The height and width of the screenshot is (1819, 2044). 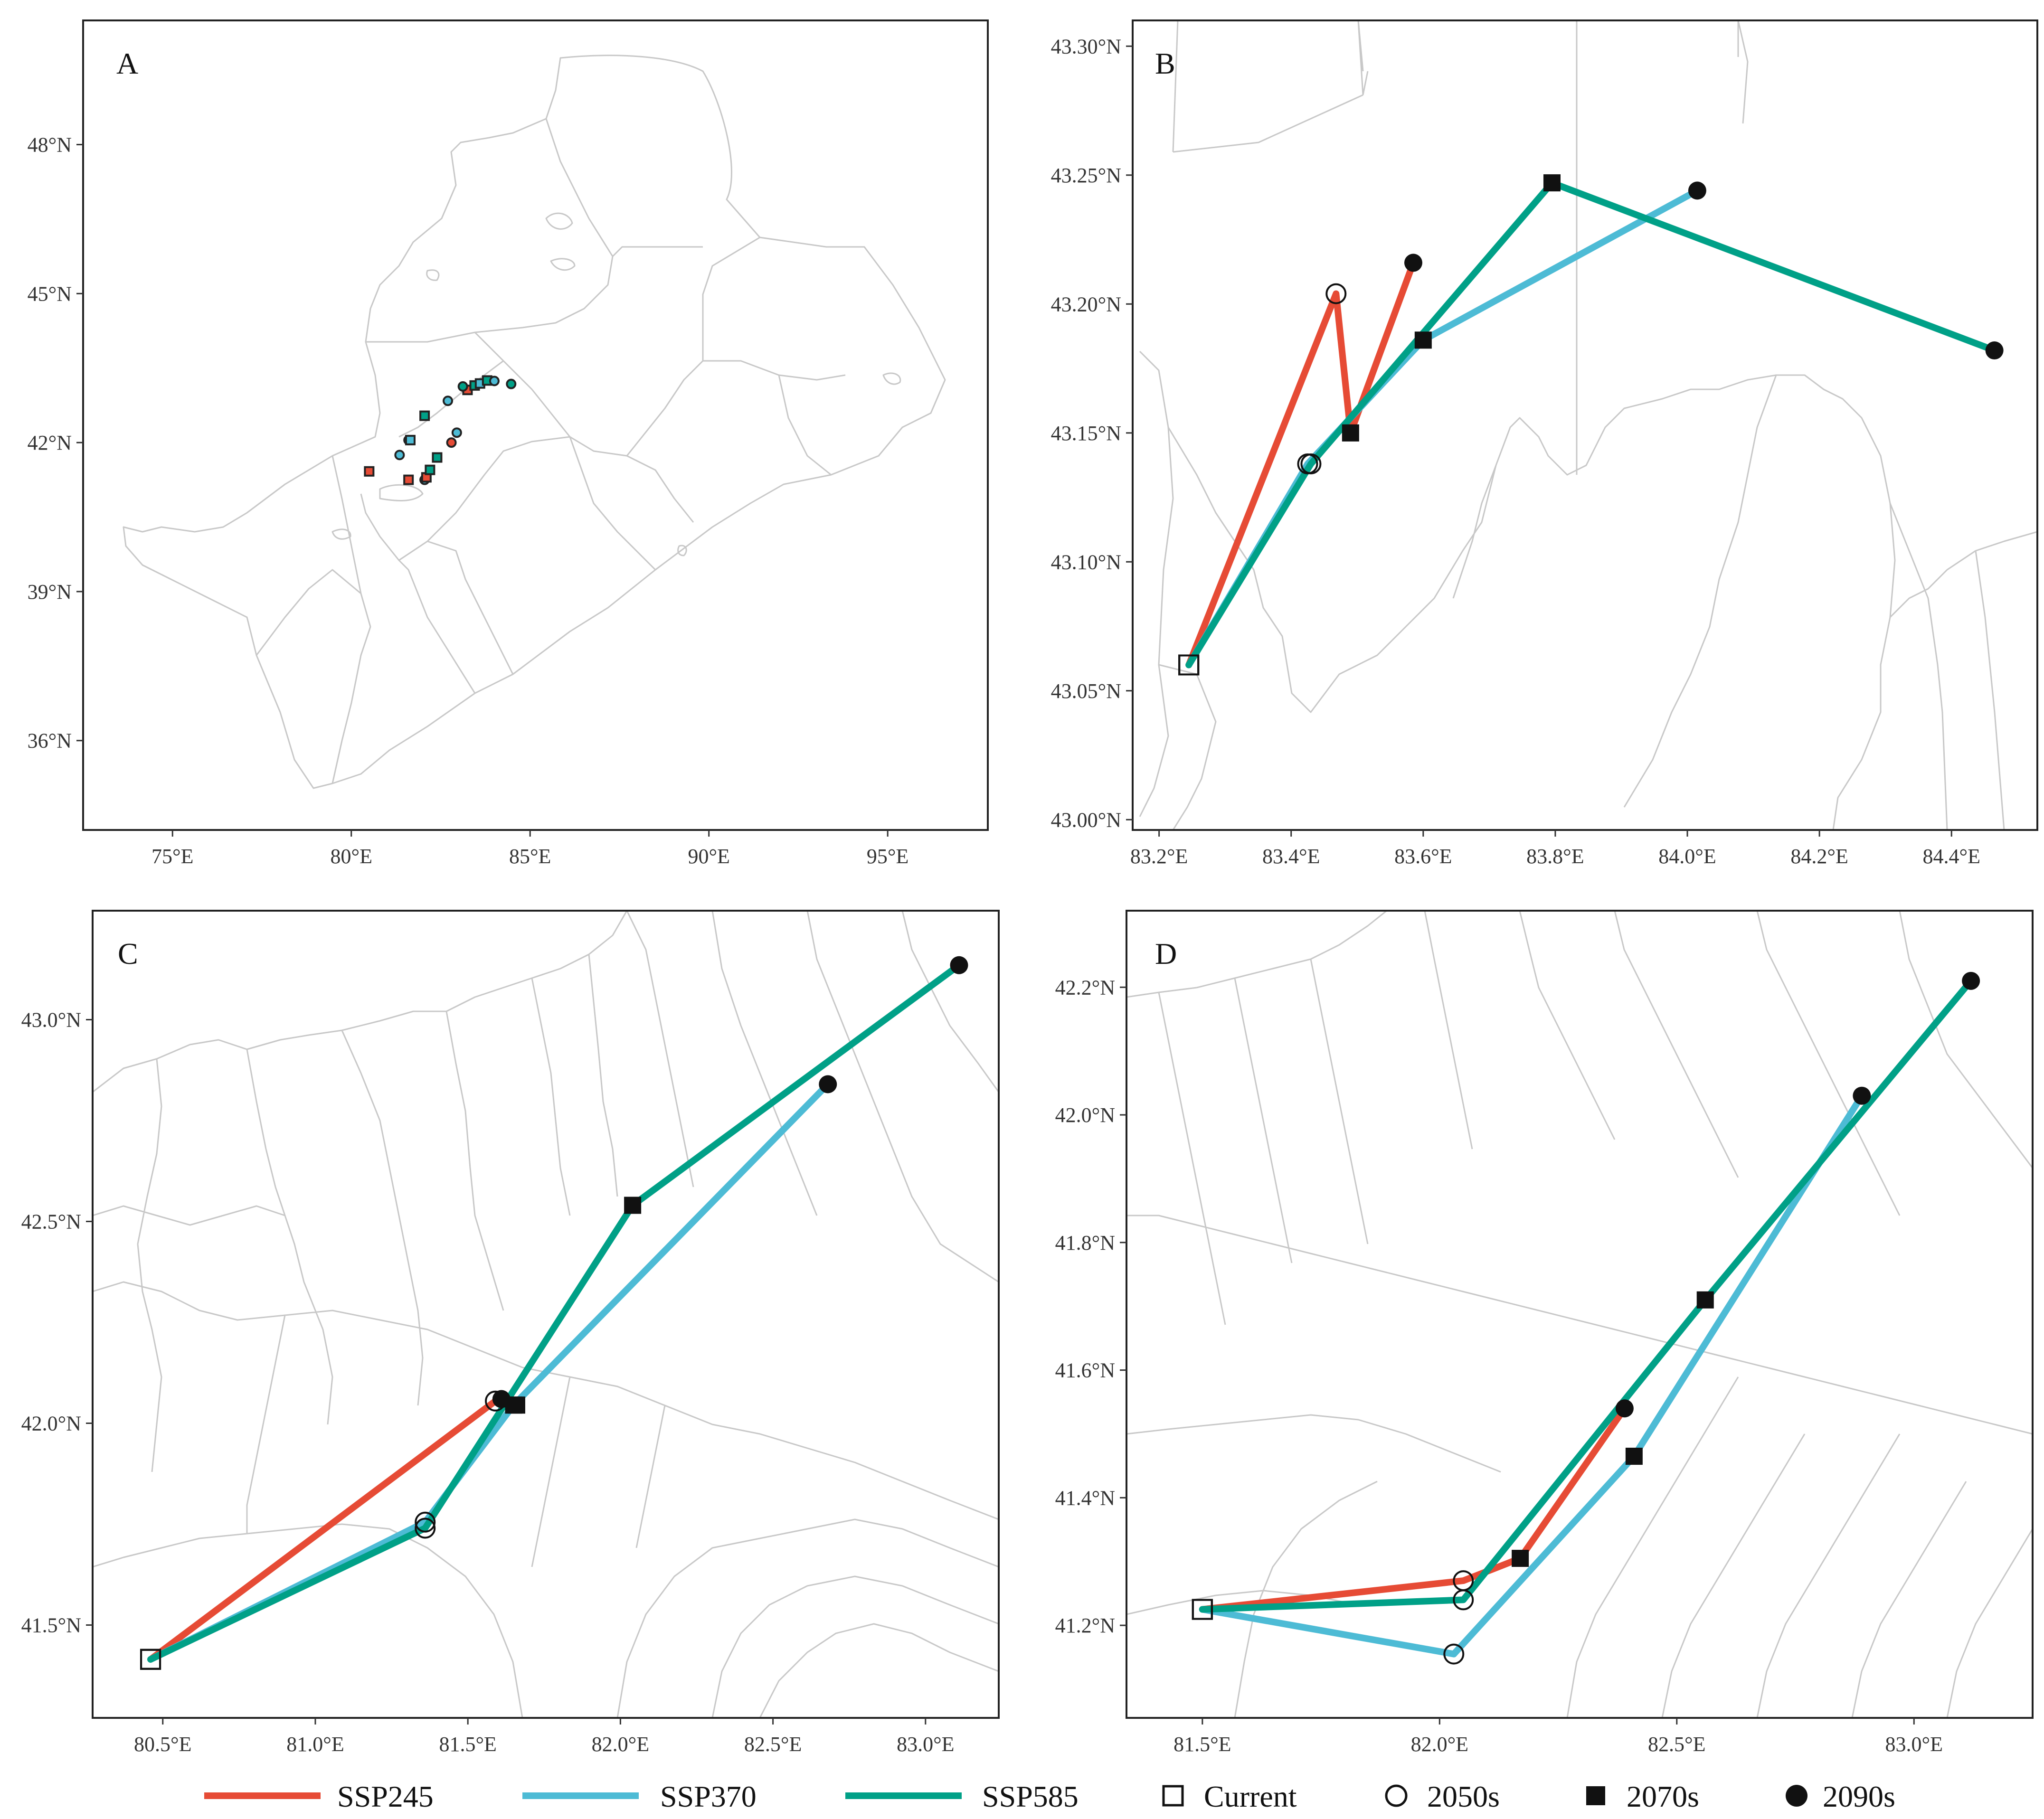 I want to click on y-tick-label: 43.00°N, so click(x=1086, y=820).